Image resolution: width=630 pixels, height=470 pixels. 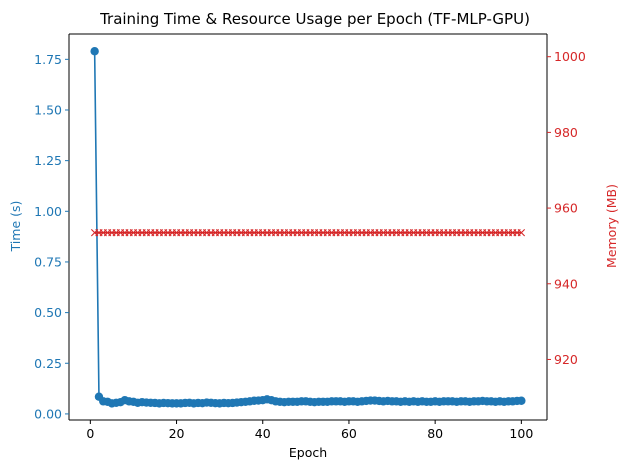 I want to click on y-left-tick-label: 1.50, so click(x=48, y=109).